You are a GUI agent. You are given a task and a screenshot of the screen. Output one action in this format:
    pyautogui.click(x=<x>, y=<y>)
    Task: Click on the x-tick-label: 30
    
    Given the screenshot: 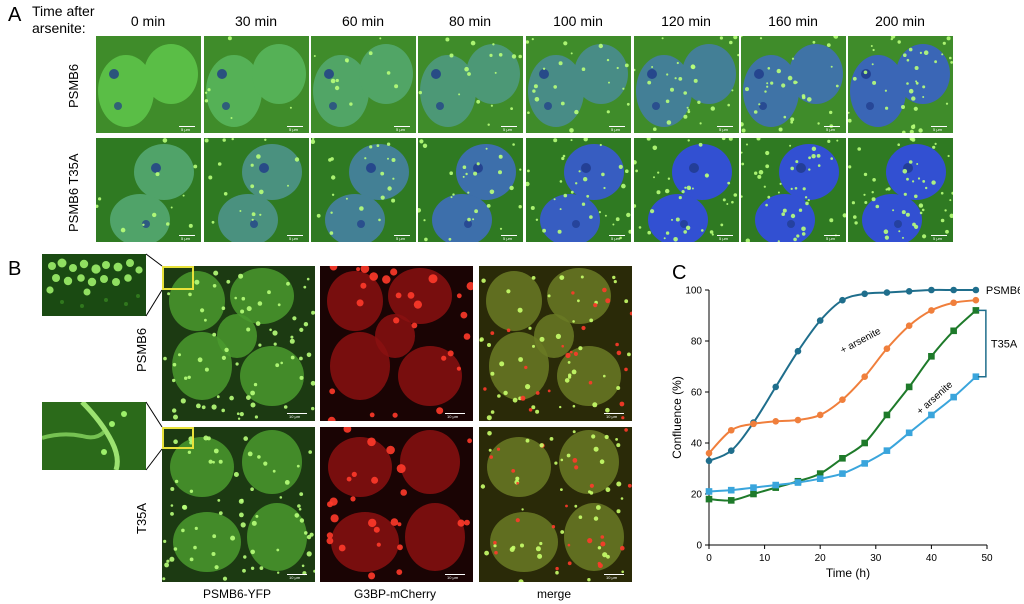 What is the action you would take?
    pyautogui.click(x=876, y=558)
    